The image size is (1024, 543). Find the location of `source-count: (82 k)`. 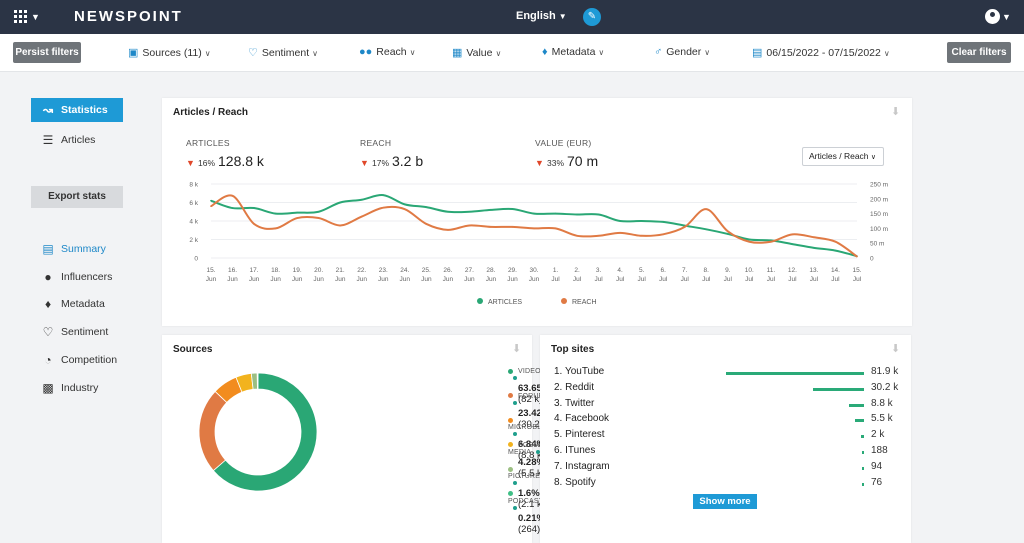

source-count: (82 k) is located at coordinates (530, 399).